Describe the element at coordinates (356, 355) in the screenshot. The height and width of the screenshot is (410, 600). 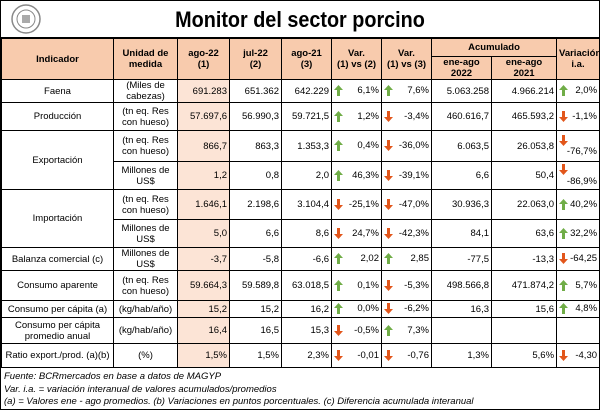
I see `variation-cell: -0,01` at that location.